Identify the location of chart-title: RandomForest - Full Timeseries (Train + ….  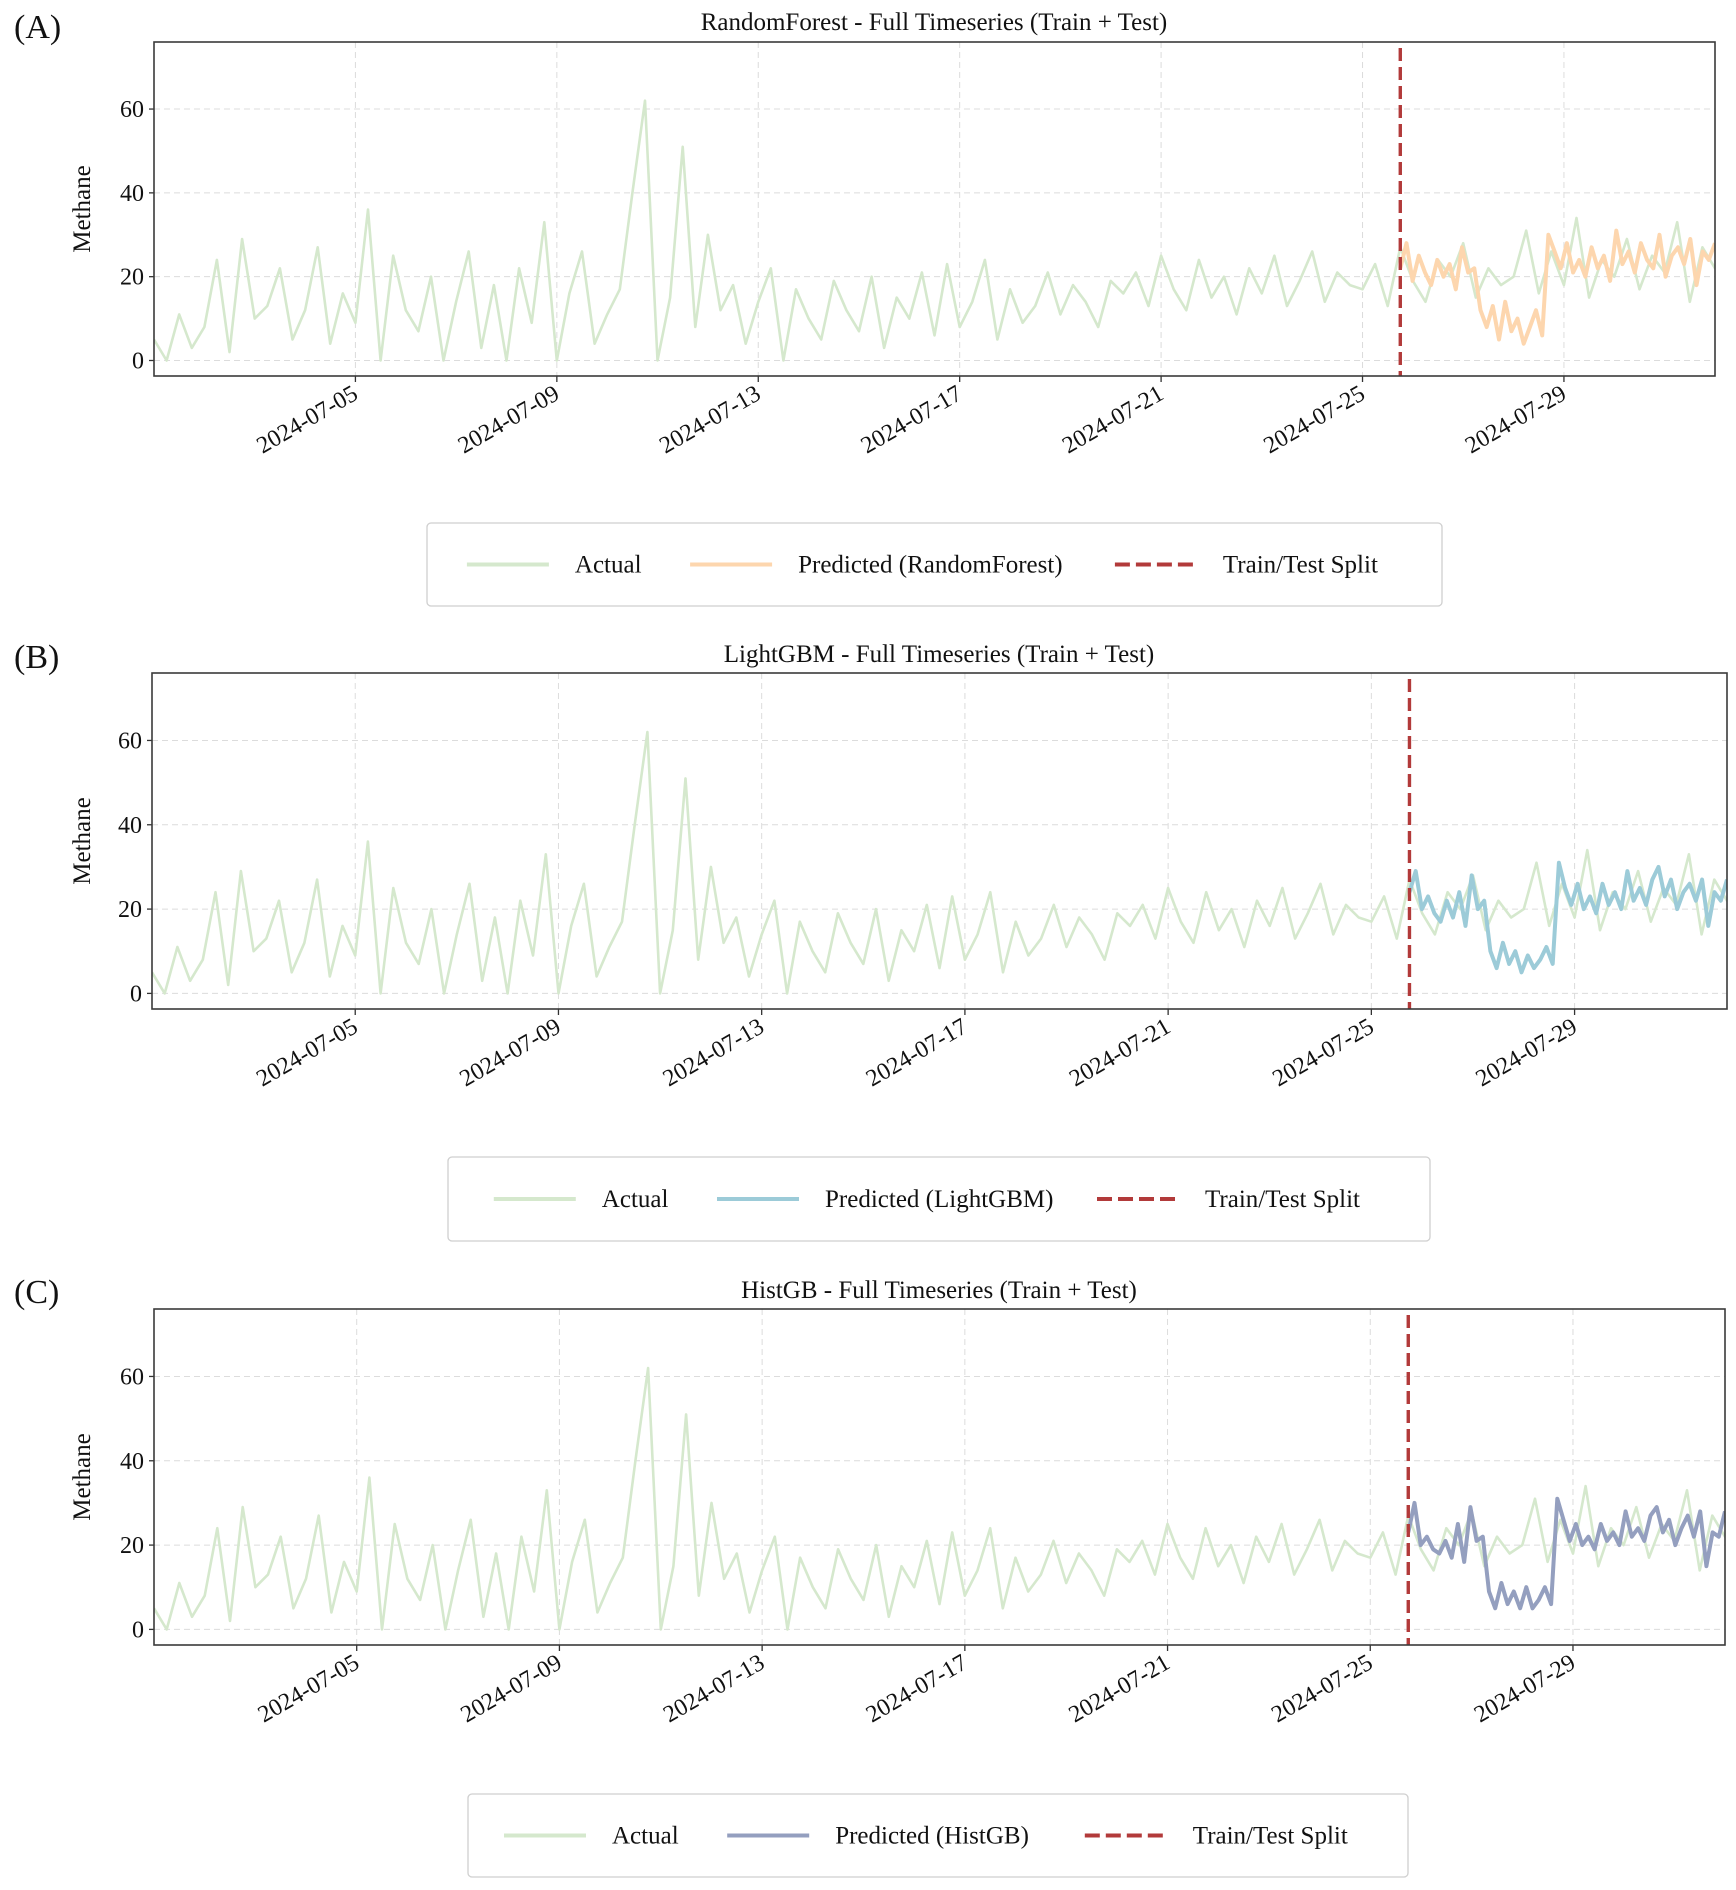
(934, 22).